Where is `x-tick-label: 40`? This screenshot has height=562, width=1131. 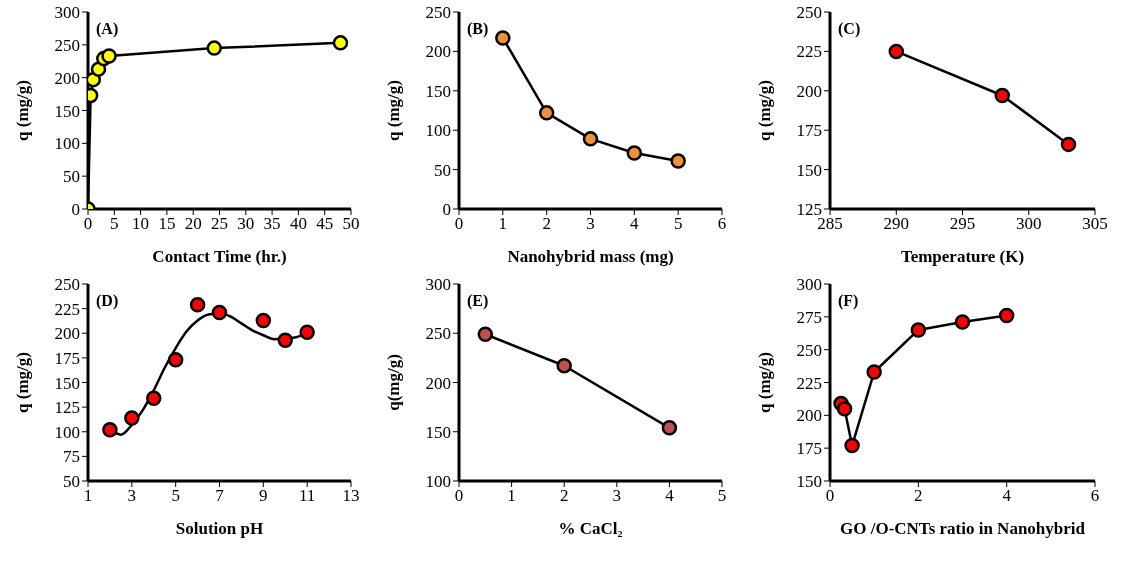 x-tick-label: 40 is located at coordinates (298, 224).